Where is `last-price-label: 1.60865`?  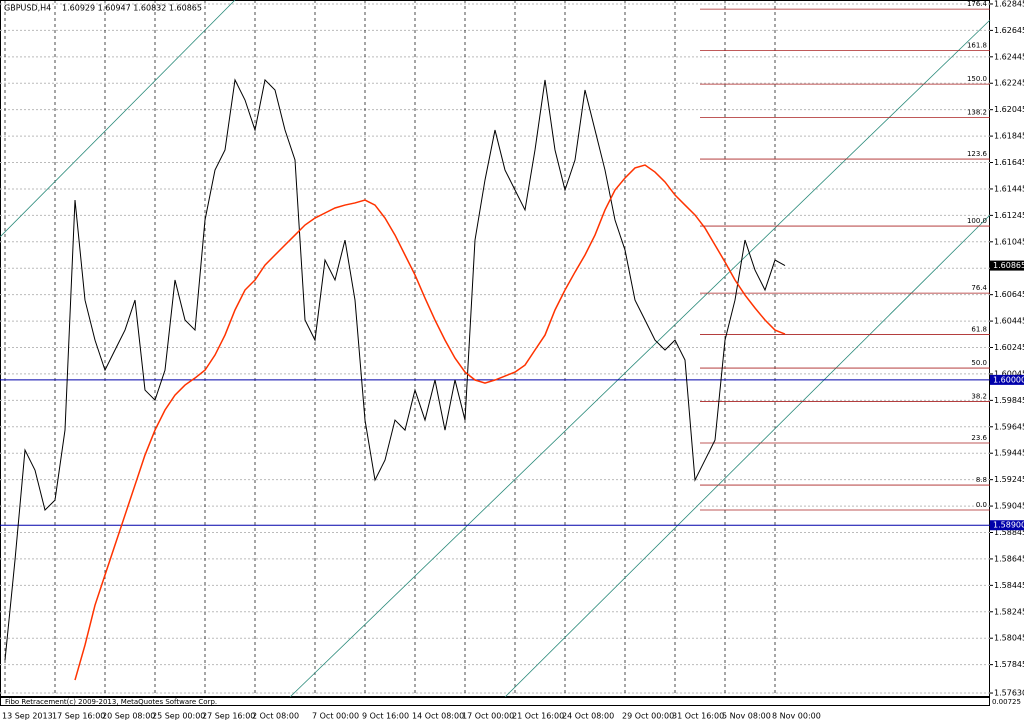 last-price-label: 1.60865 is located at coordinates (1008, 265).